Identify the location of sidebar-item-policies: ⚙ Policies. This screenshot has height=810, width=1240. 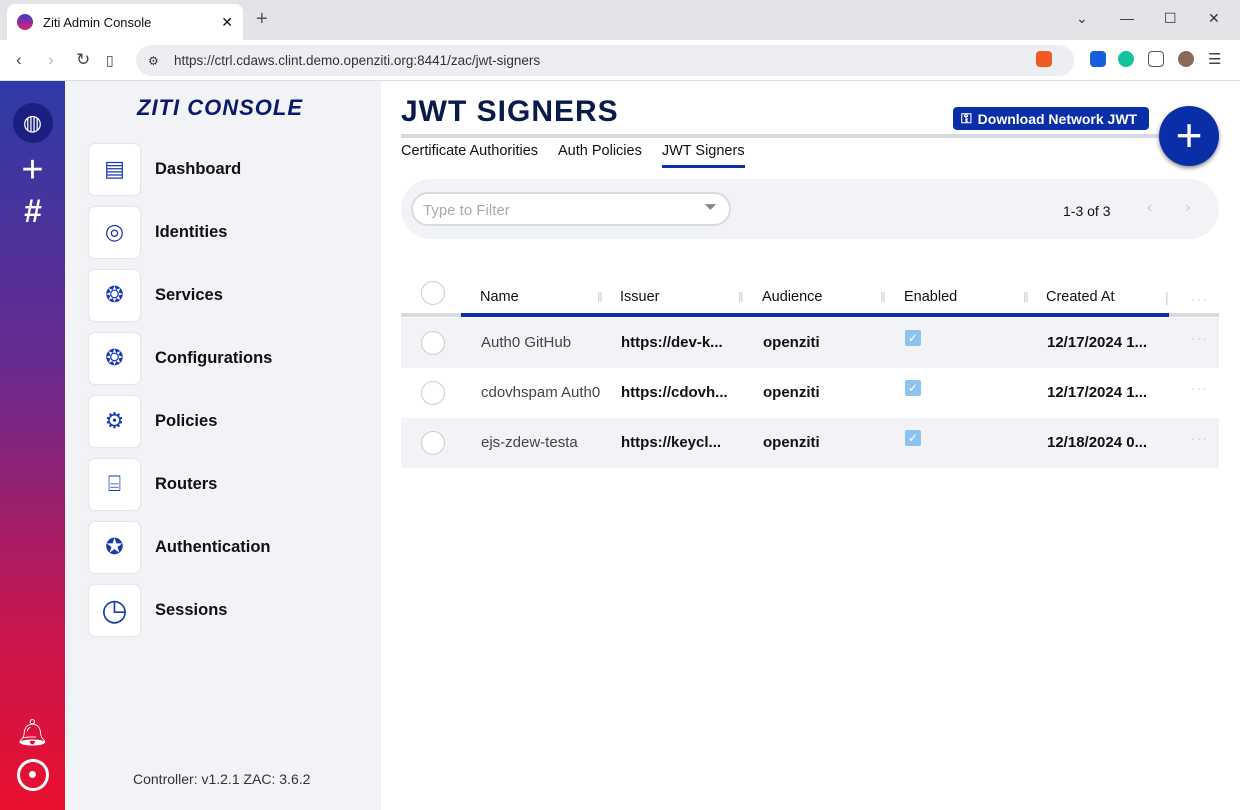
(229, 421).